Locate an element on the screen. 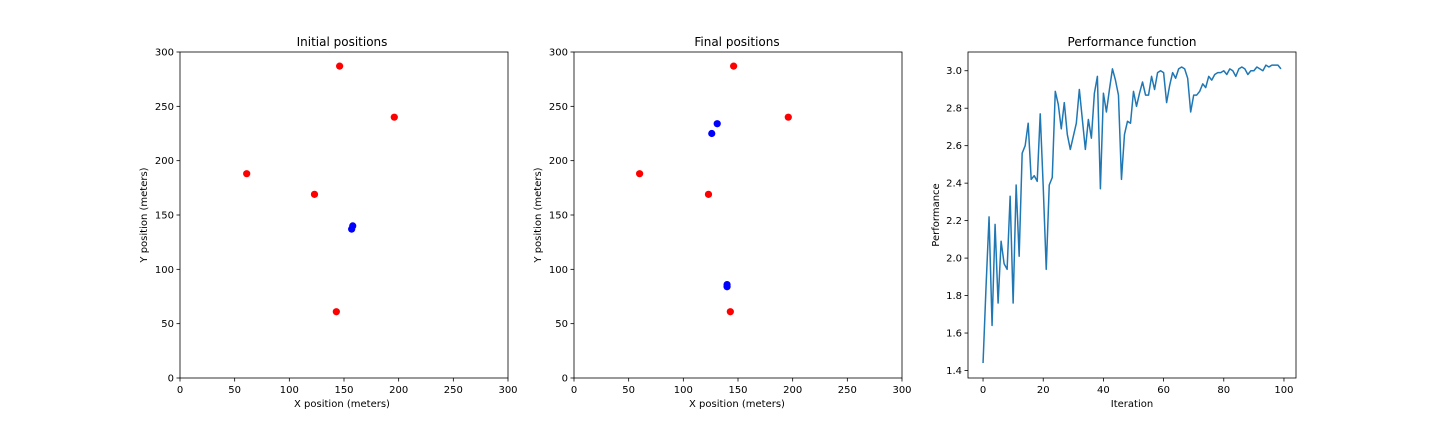 The image size is (1440, 432). y-tick-label: 1.4 is located at coordinates (954, 371).